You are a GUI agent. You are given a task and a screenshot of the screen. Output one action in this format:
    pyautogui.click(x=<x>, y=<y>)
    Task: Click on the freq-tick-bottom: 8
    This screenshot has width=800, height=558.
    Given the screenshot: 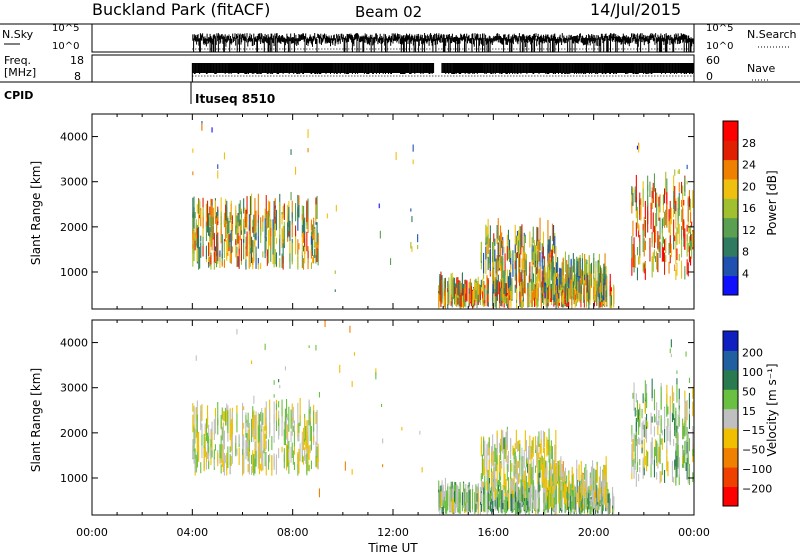 What is the action you would take?
    pyautogui.click(x=77, y=76)
    